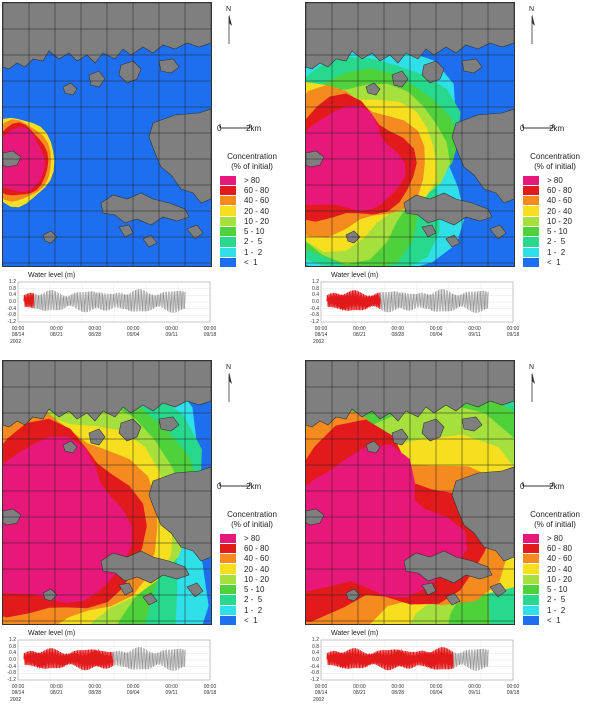 The image size is (590, 710). Describe the element at coordinates (554, 548) in the screenshot. I see `legend-item: 60 - 80` at that location.